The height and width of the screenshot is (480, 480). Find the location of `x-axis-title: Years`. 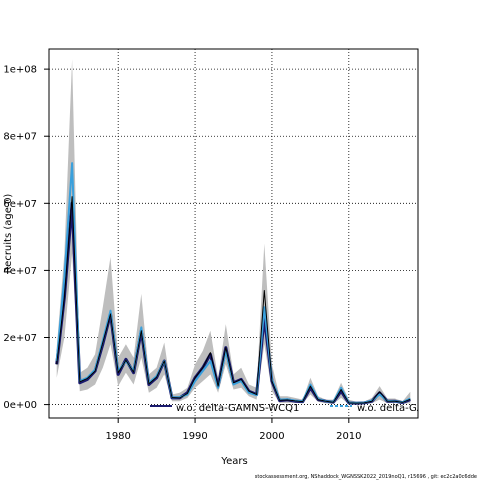

x-axis-title: Years is located at coordinates (233, 461).